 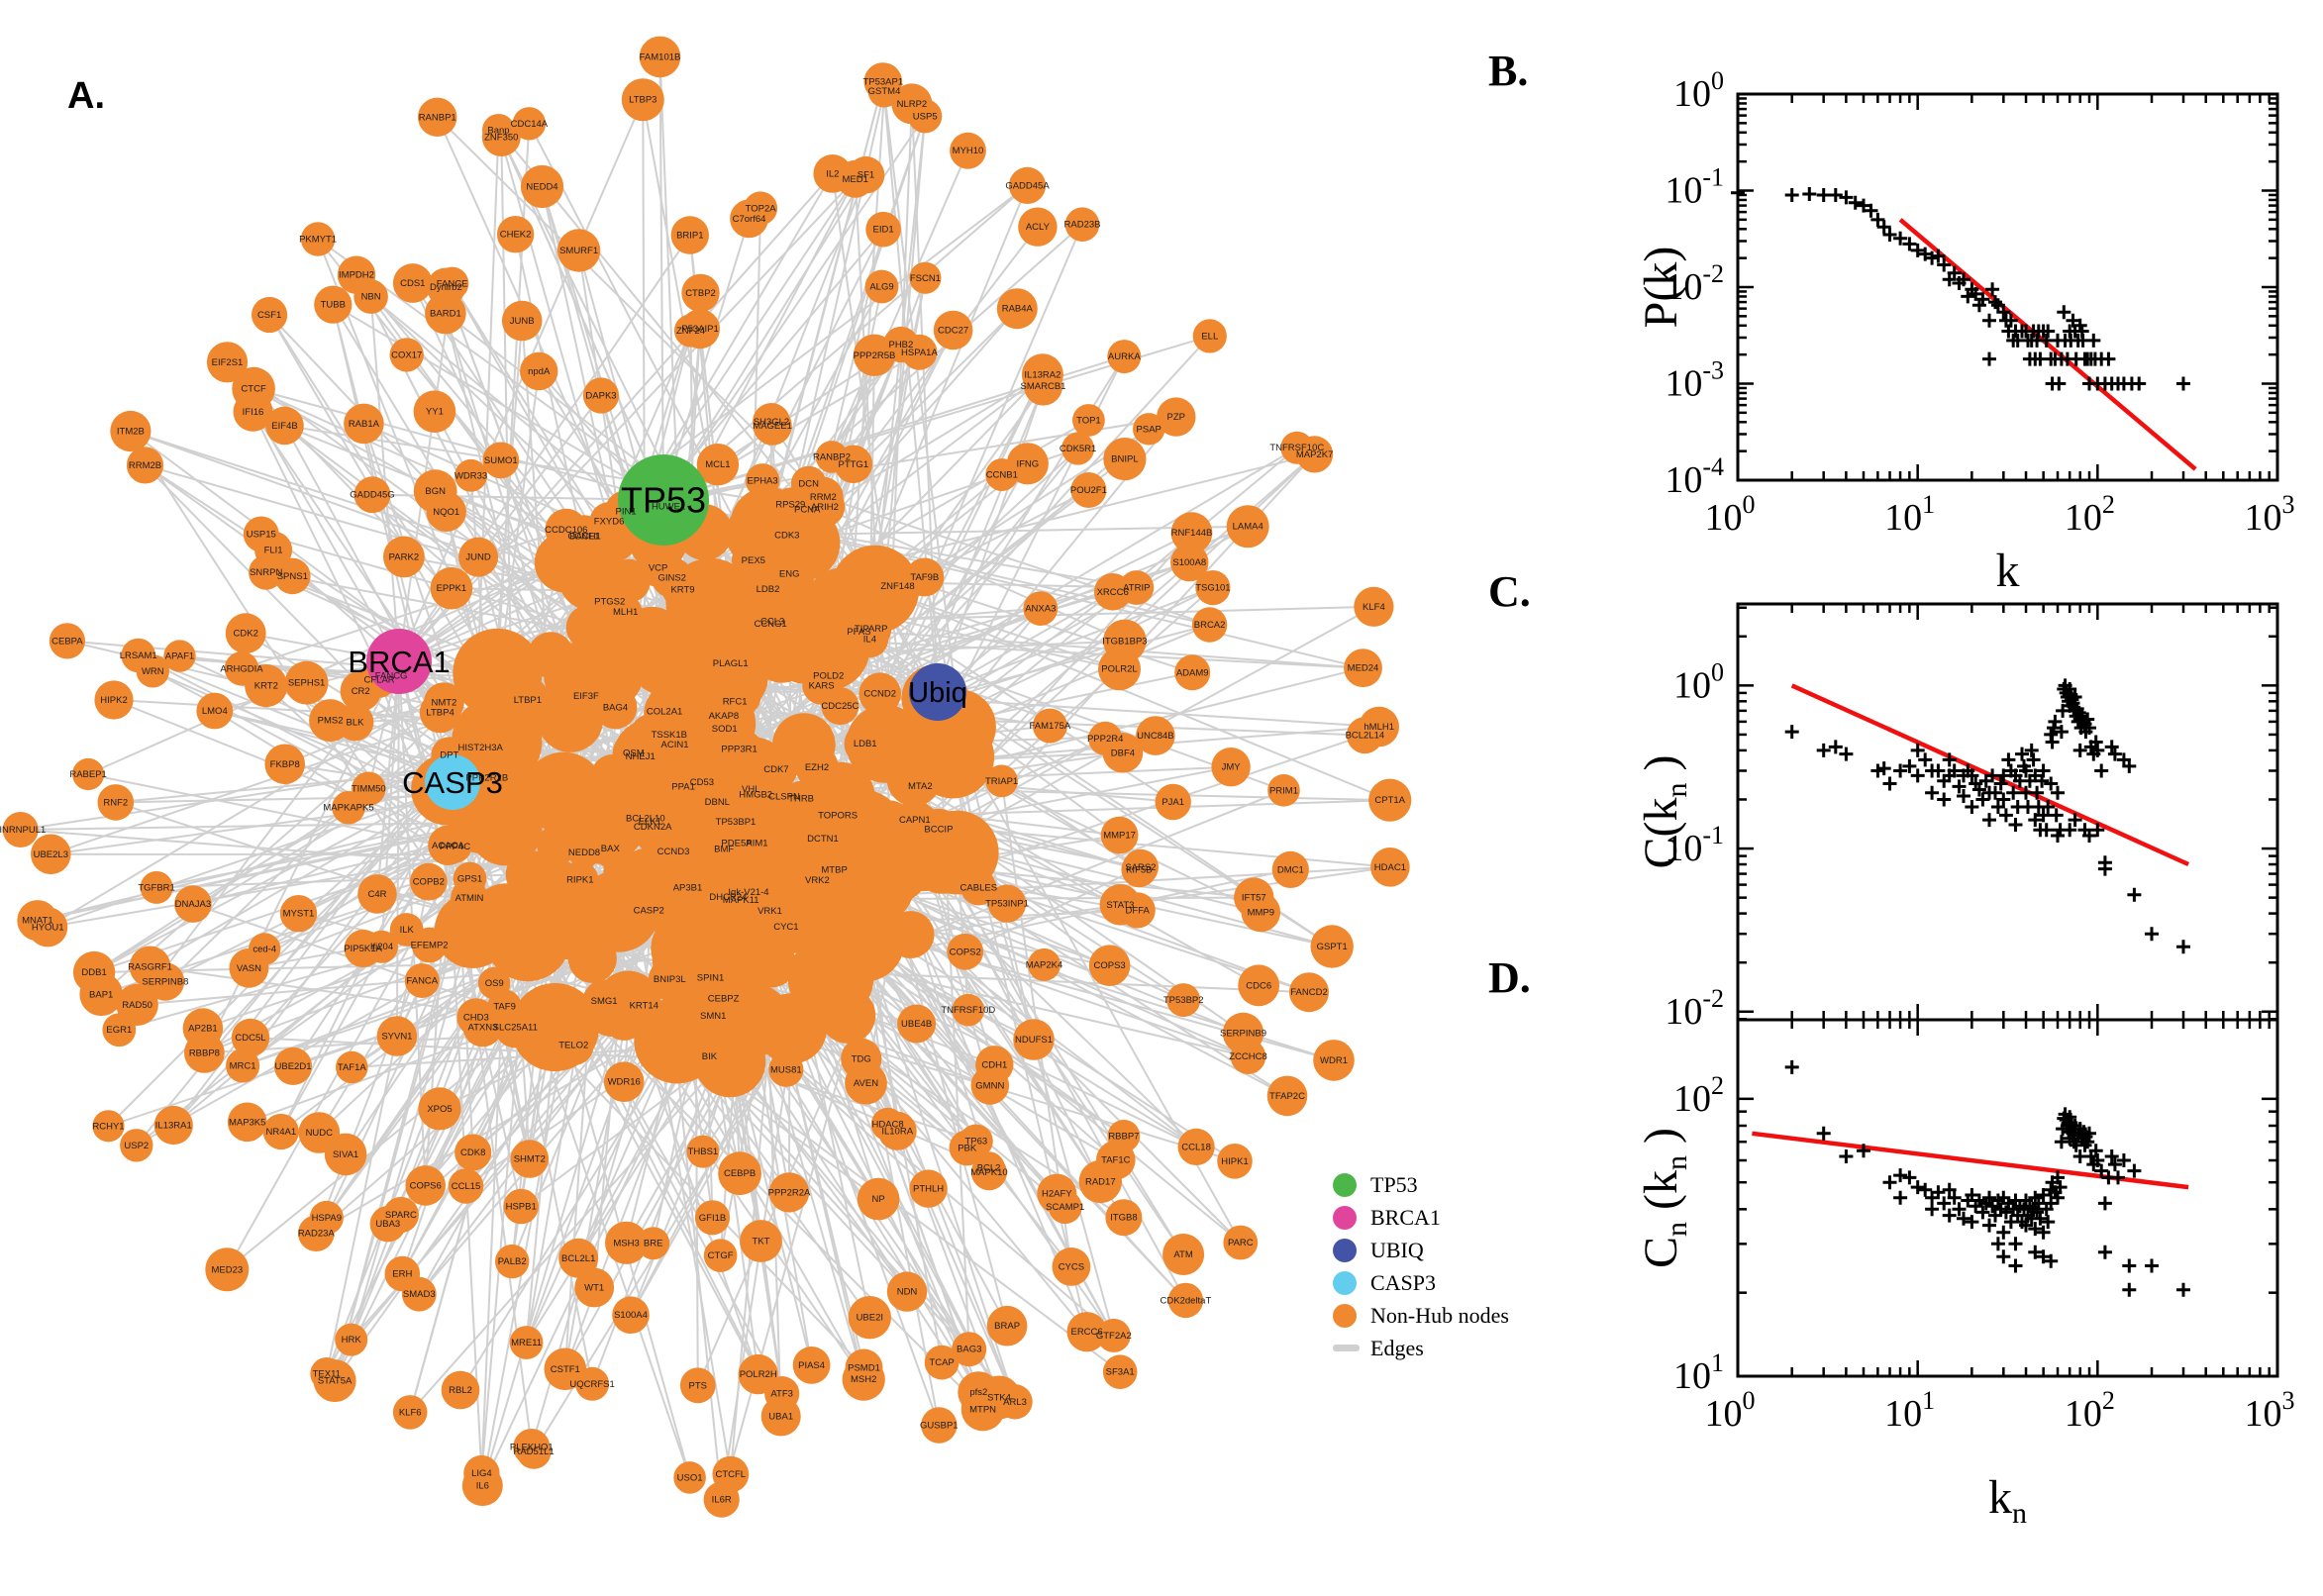 I want to click on network-node-label: COPS6, so click(x=426, y=1185).